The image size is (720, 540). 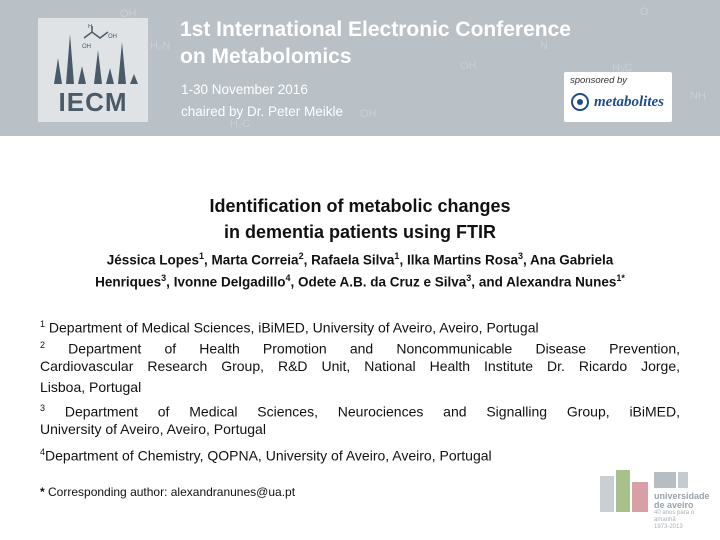 I want to click on affiliation-number: 1, so click(x=43, y=324).